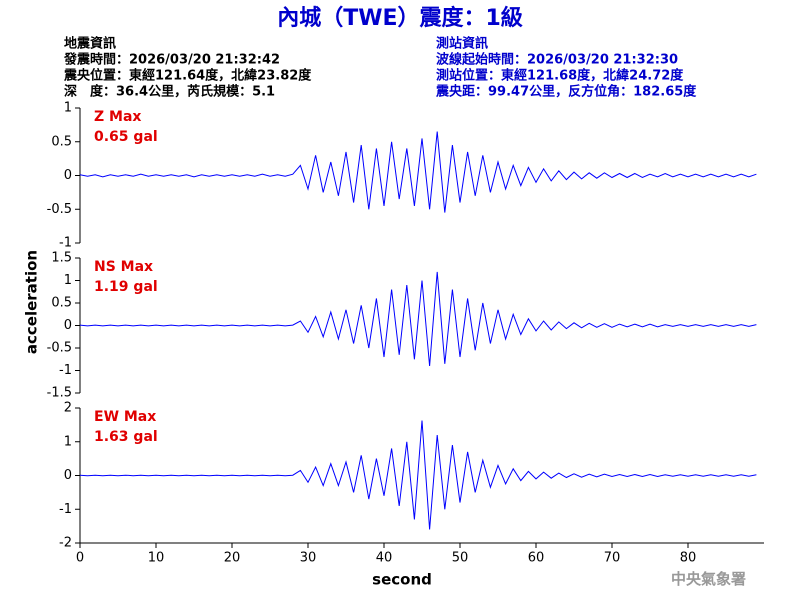 Image resolution: width=800 pixels, height=600 pixels. Describe the element at coordinates (126, 287) in the screenshot. I see `annotation: 1.19 gal` at that location.